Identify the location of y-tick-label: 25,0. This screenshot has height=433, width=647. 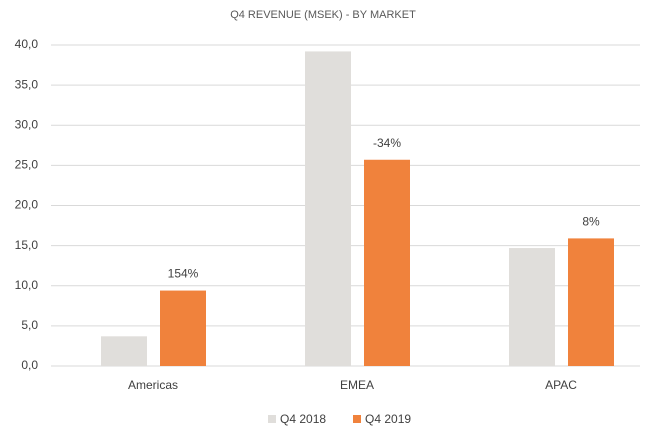
(27, 165).